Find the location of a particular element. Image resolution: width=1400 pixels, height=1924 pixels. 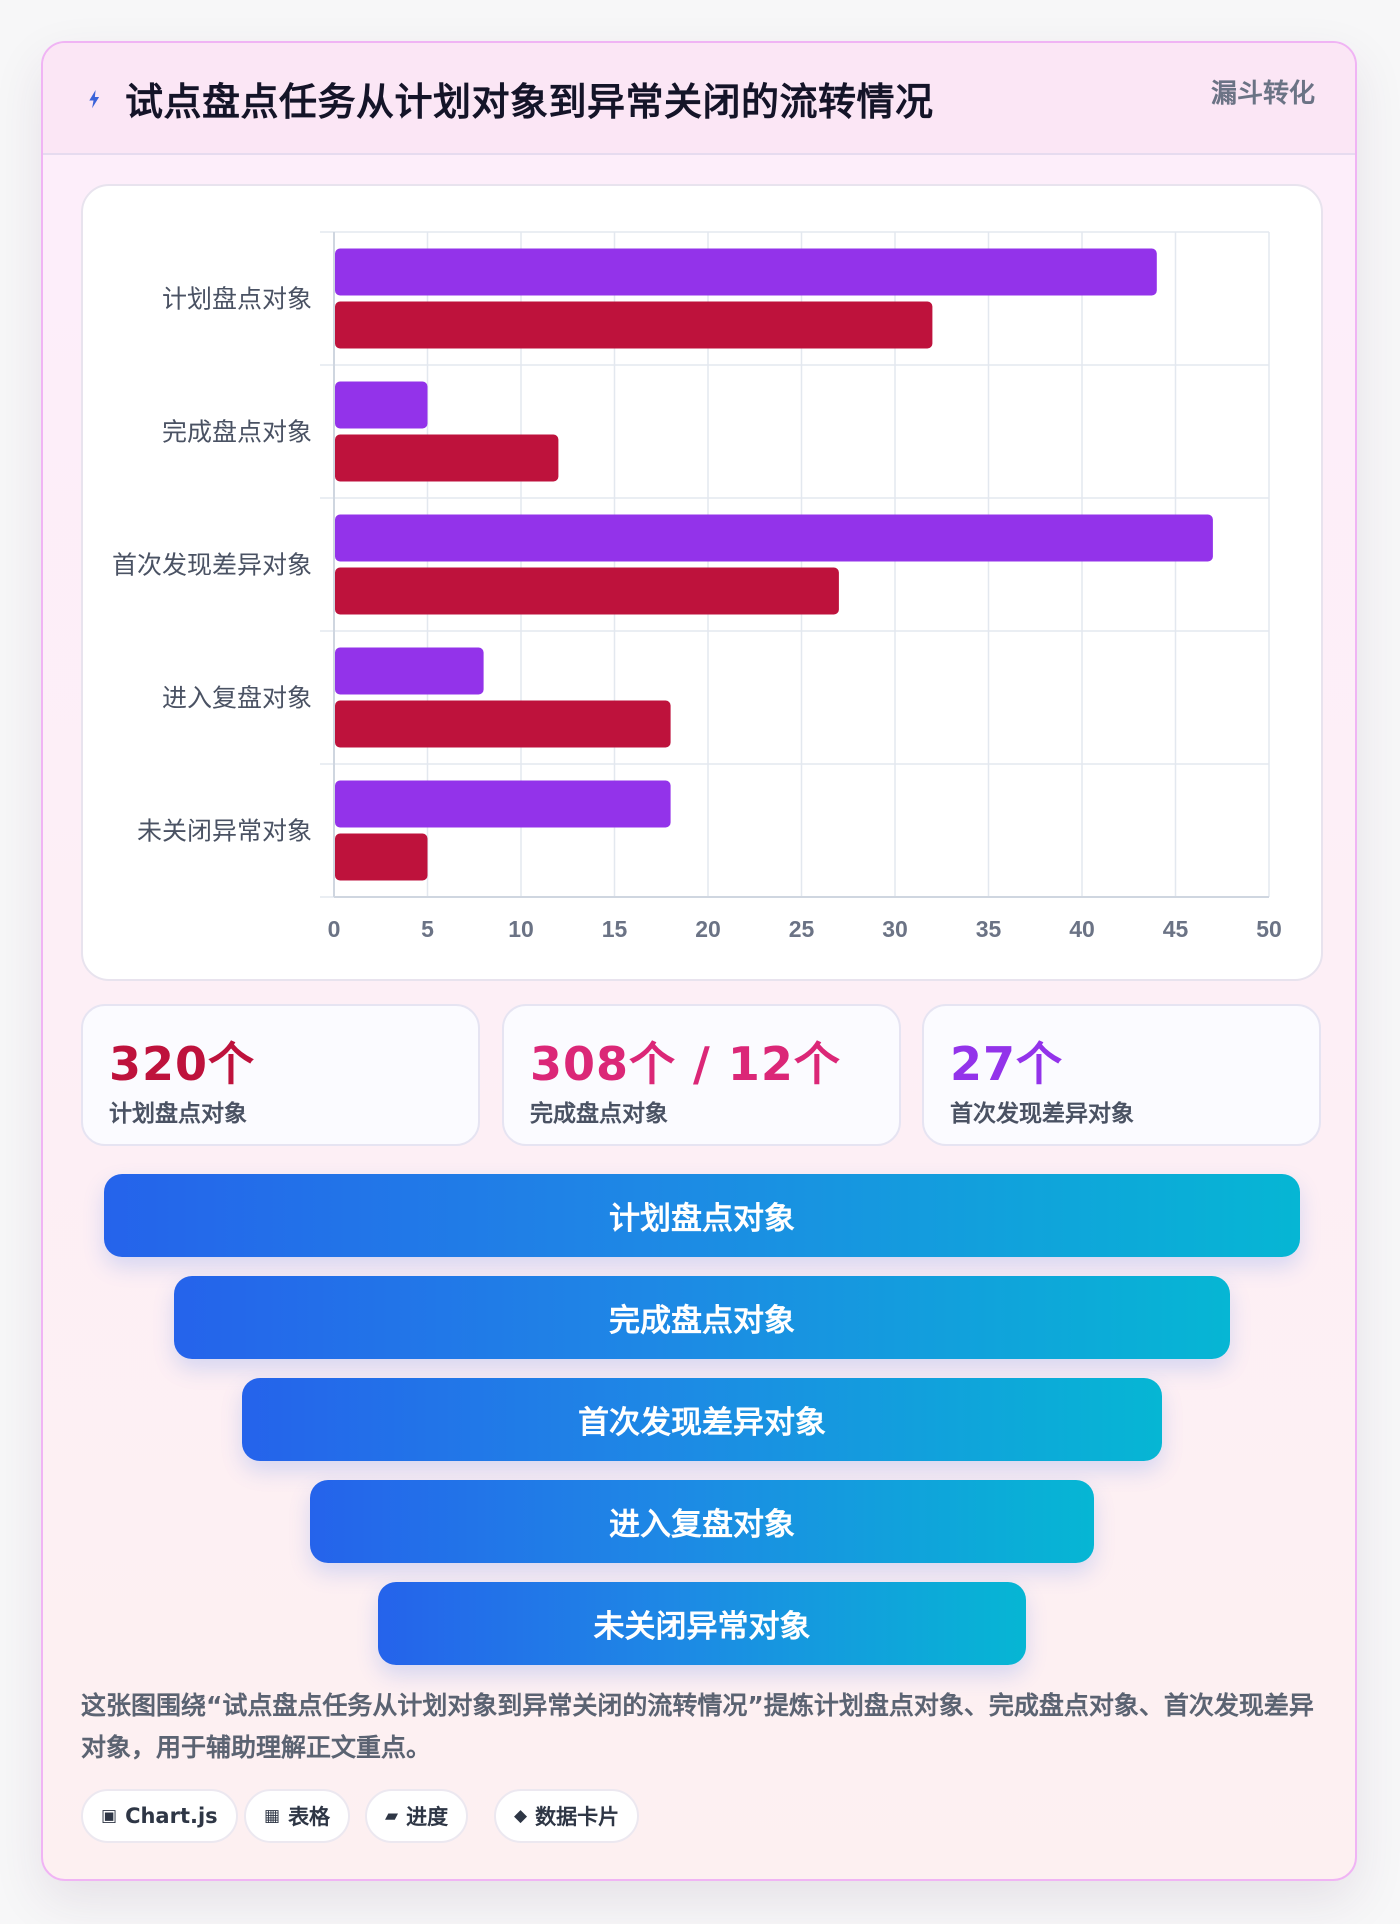

card-header: 试点盘点任务从计划对象到异常关闭的流转情况 漏斗转化 is located at coordinates (699, 99).